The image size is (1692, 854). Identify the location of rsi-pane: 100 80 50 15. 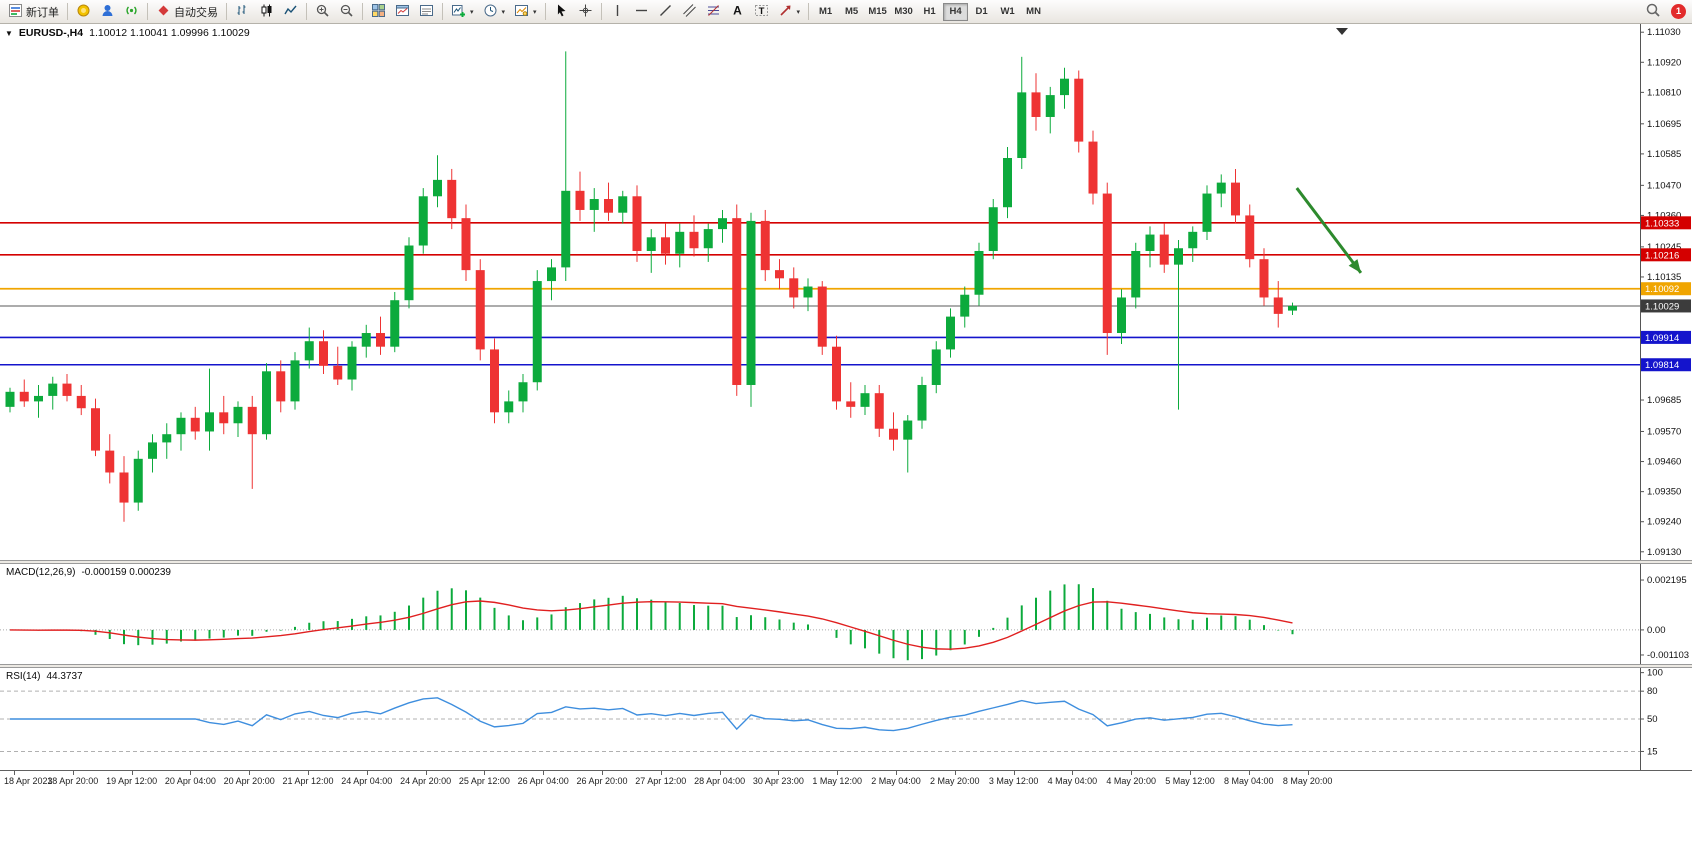
(846, 719).